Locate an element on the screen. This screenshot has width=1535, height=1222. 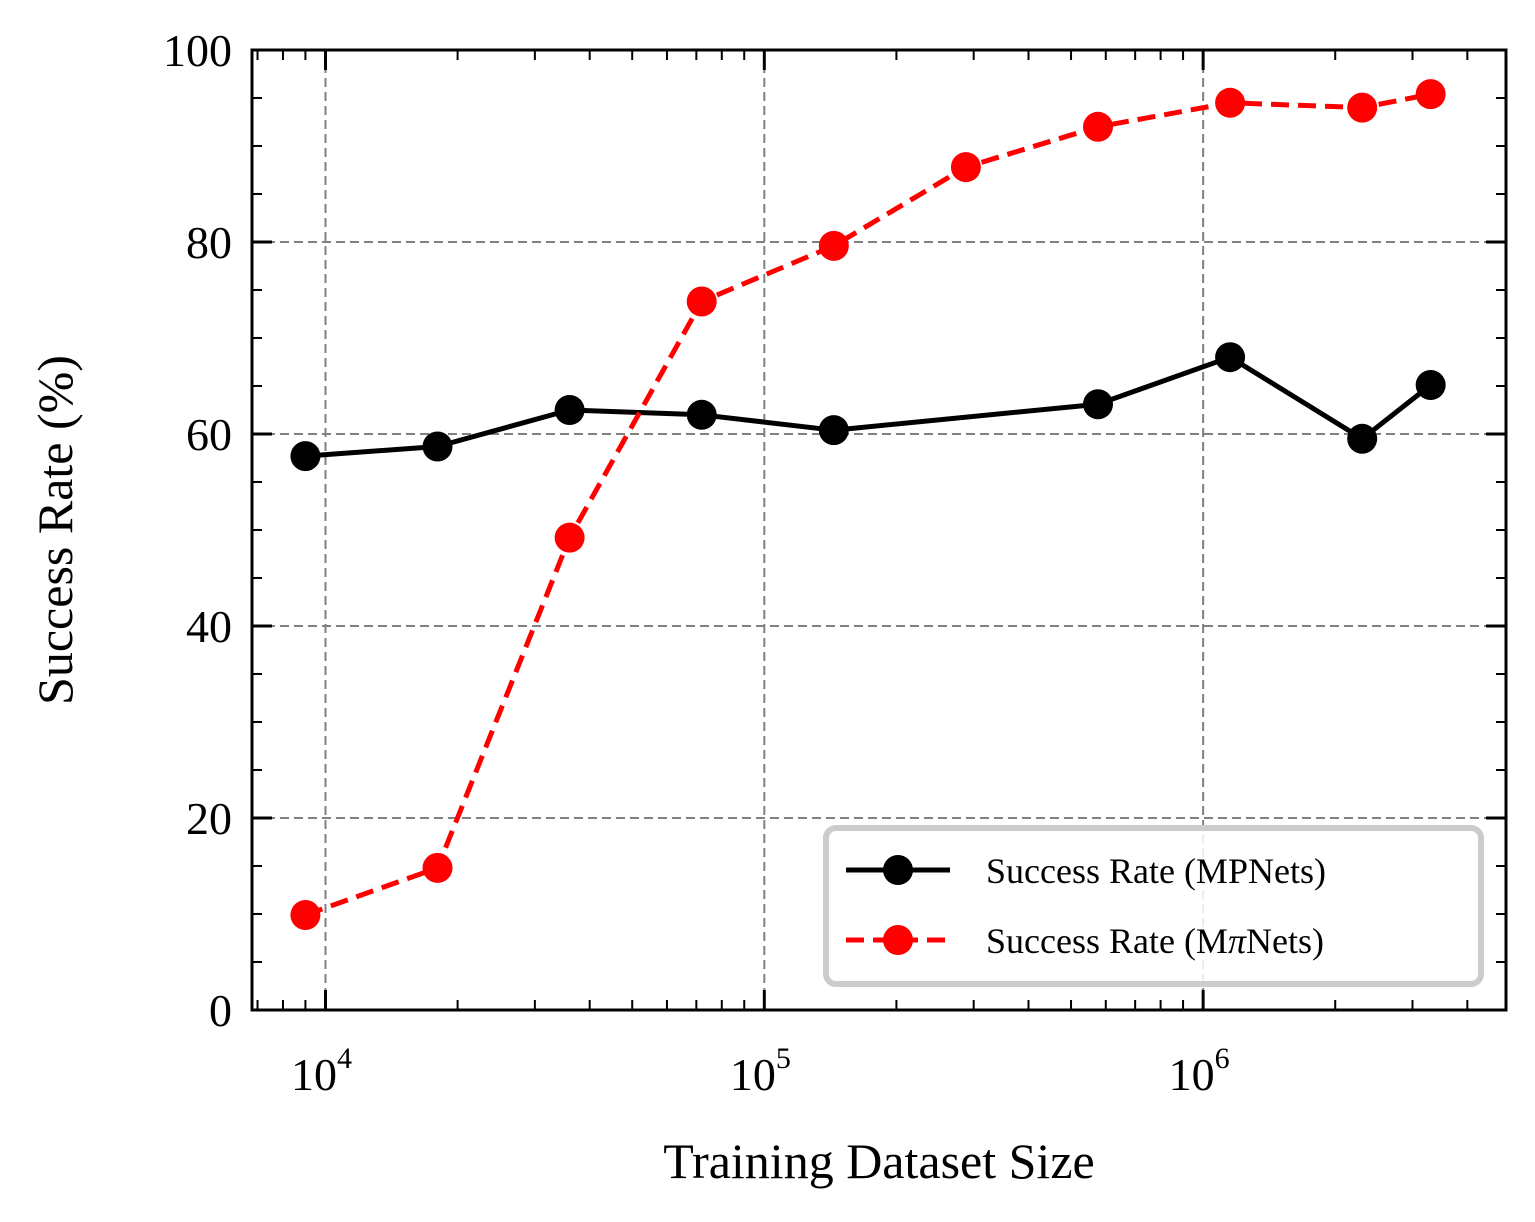
series-line-mpnets is located at coordinates (869, 406).